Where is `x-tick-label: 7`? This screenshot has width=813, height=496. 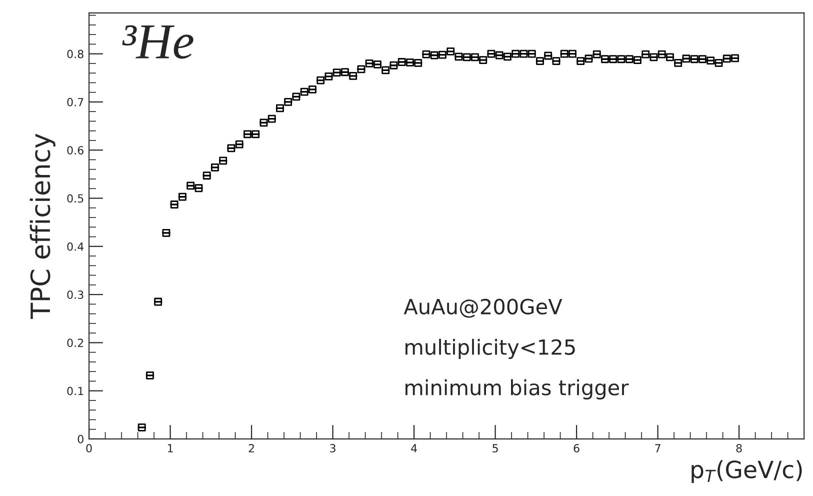
x-tick-label: 7 is located at coordinates (657, 448).